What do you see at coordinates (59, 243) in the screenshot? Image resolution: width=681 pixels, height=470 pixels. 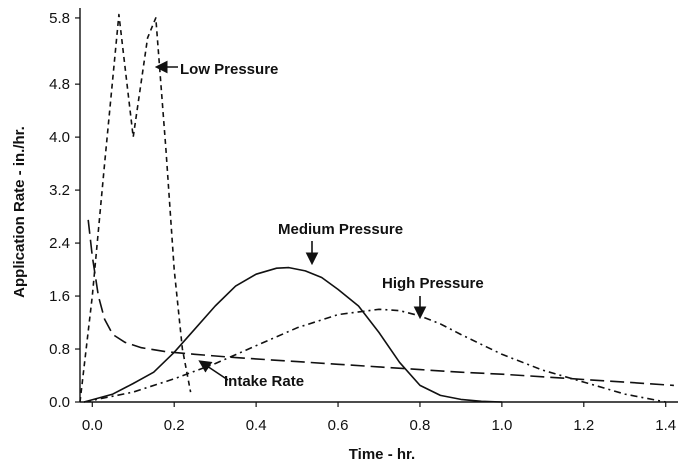 I see `y-tick-label: 2.4` at bounding box center [59, 243].